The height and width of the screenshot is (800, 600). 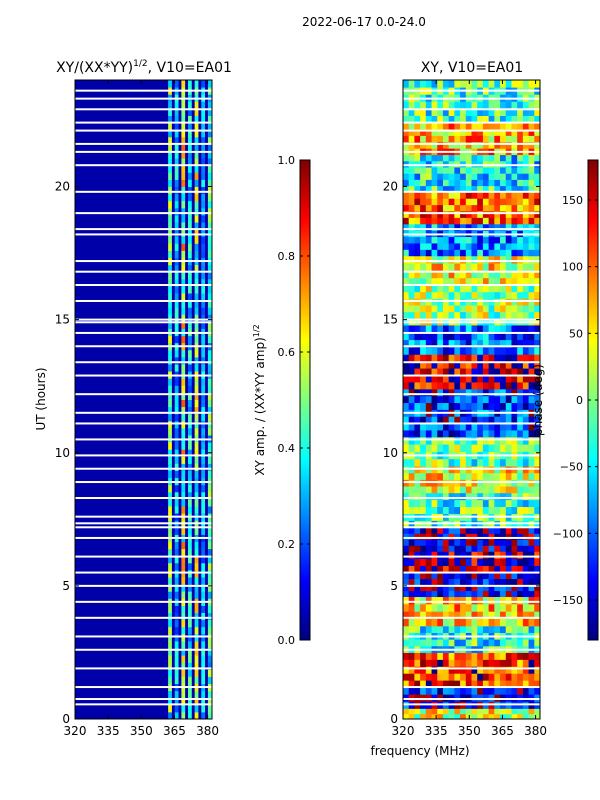 What do you see at coordinates (287, 544) in the screenshot?
I see `left-colorbar-tick-label: 0.2` at bounding box center [287, 544].